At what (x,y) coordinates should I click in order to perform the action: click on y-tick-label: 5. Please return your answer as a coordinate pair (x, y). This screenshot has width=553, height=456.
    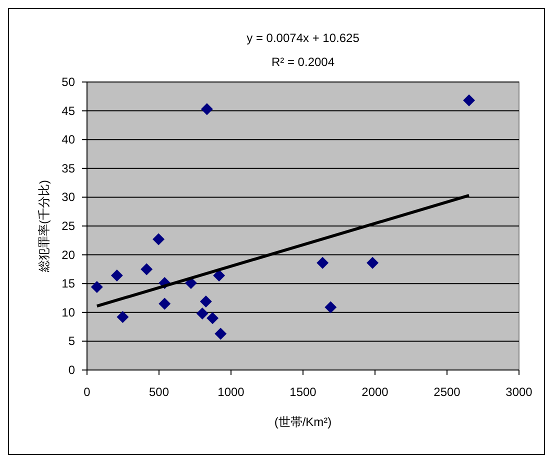
    Looking at the image, I should click on (72, 341).